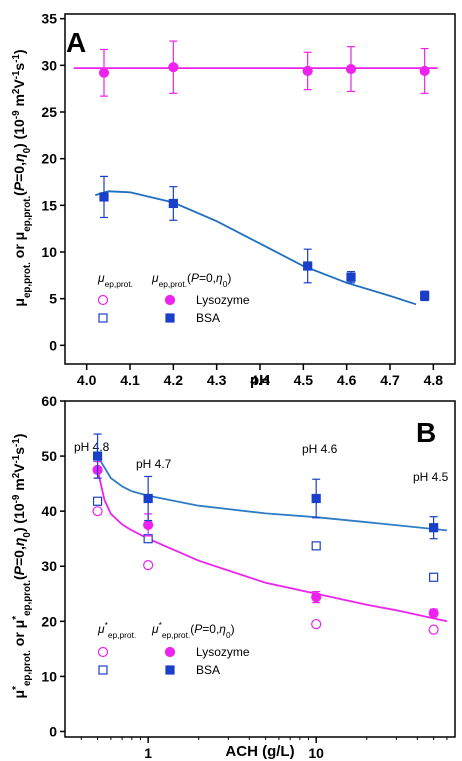 The image size is (462, 761). What do you see at coordinates (49, 19) in the screenshot?
I see `y-tick-label: 35` at bounding box center [49, 19].